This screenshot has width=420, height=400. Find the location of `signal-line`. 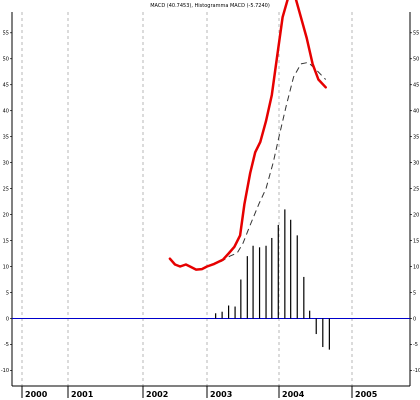

signal-line is located at coordinates (268, 163).